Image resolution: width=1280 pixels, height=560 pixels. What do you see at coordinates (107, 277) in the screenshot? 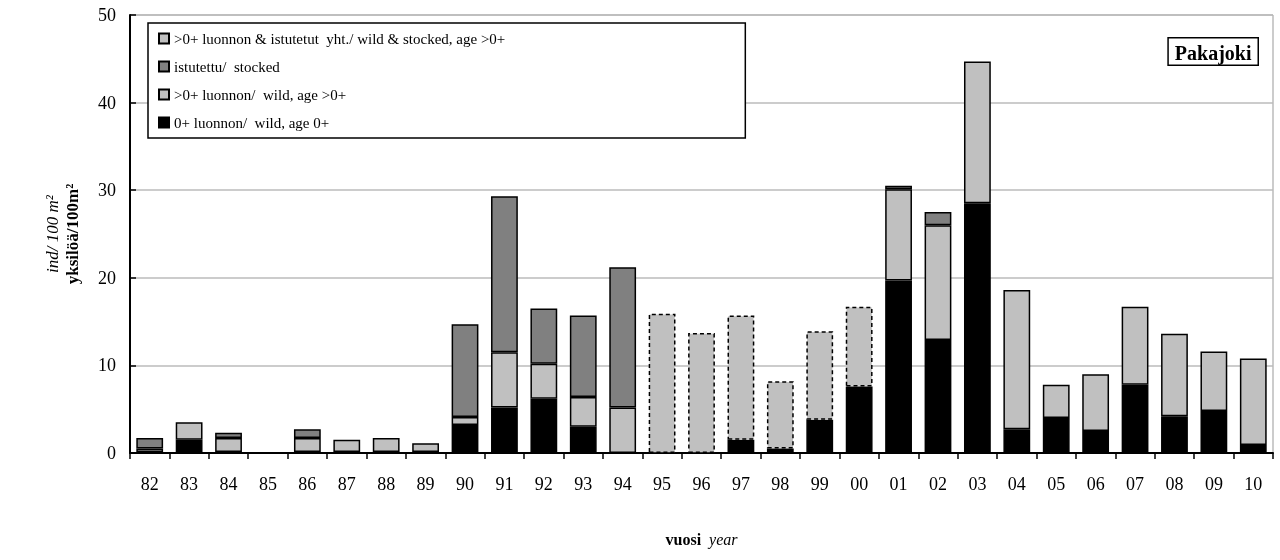
I see `y-tick-label: 20` at bounding box center [107, 277].